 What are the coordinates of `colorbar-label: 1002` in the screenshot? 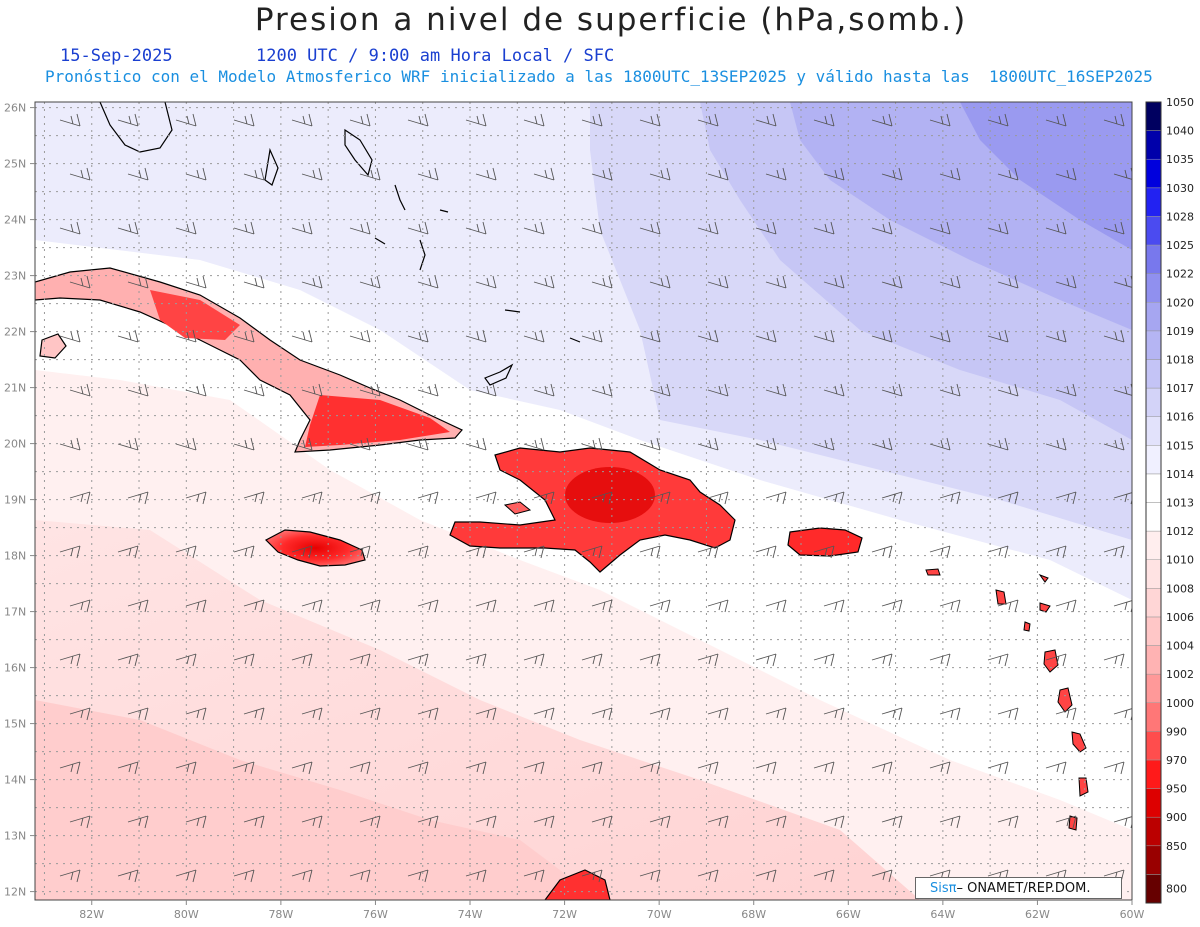 It's located at (1180, 674).